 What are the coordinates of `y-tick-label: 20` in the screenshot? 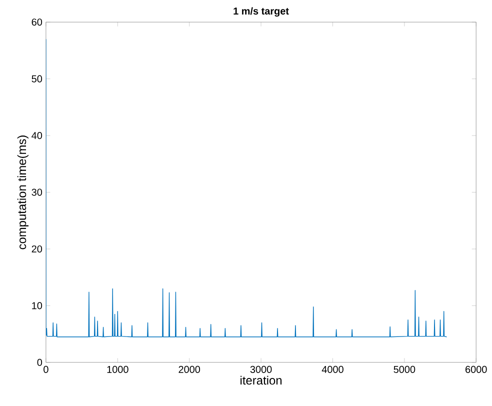 It's located at (37, 248).